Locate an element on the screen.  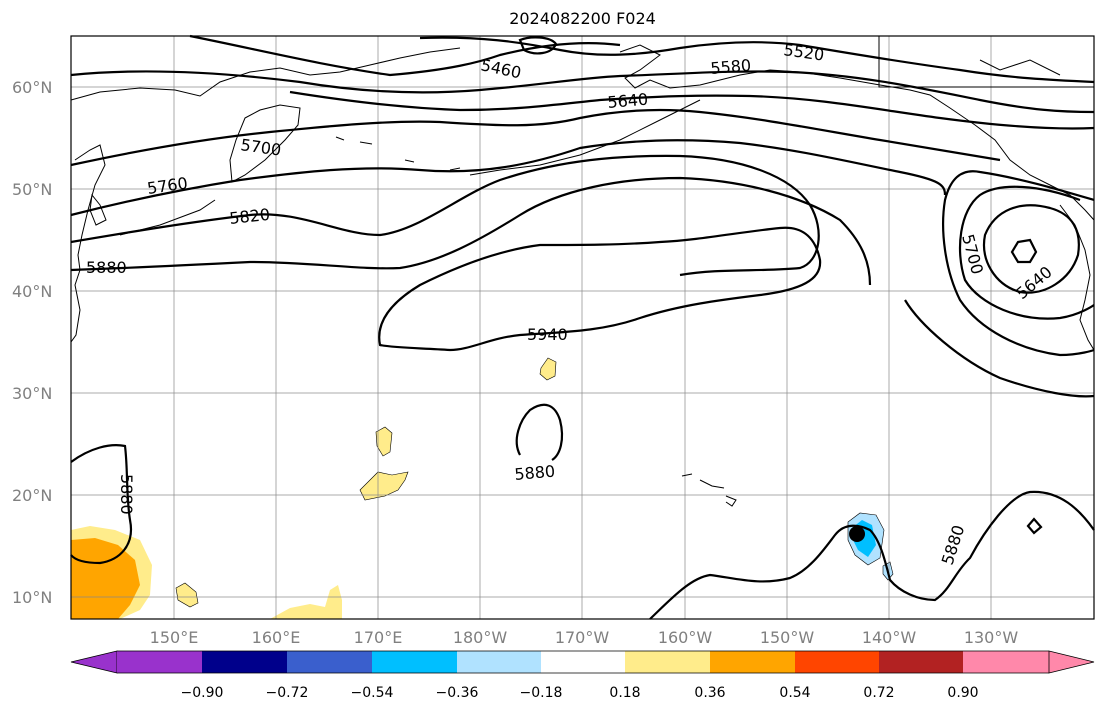
colorbar-tick-label: −0.36 is located at coordinates (457, 693).